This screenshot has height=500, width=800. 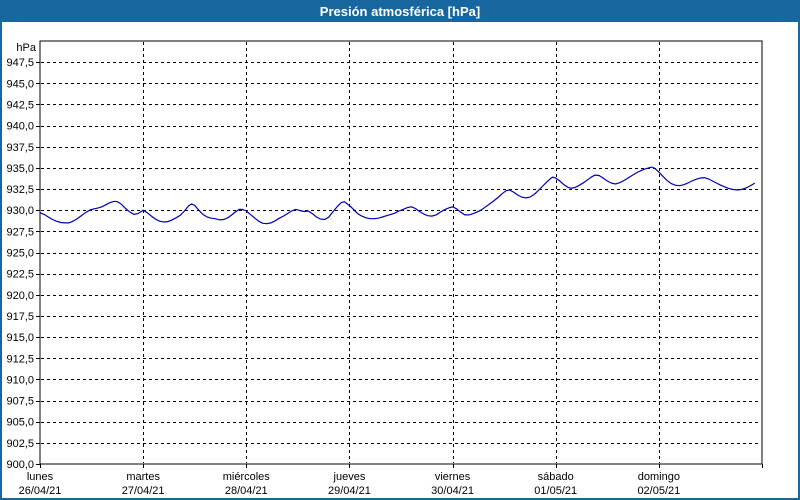 What do you see at coordinates (20, 275) in the screenshot?
I see `y-tick-label: 922,5` at bounding box center [20, 275].